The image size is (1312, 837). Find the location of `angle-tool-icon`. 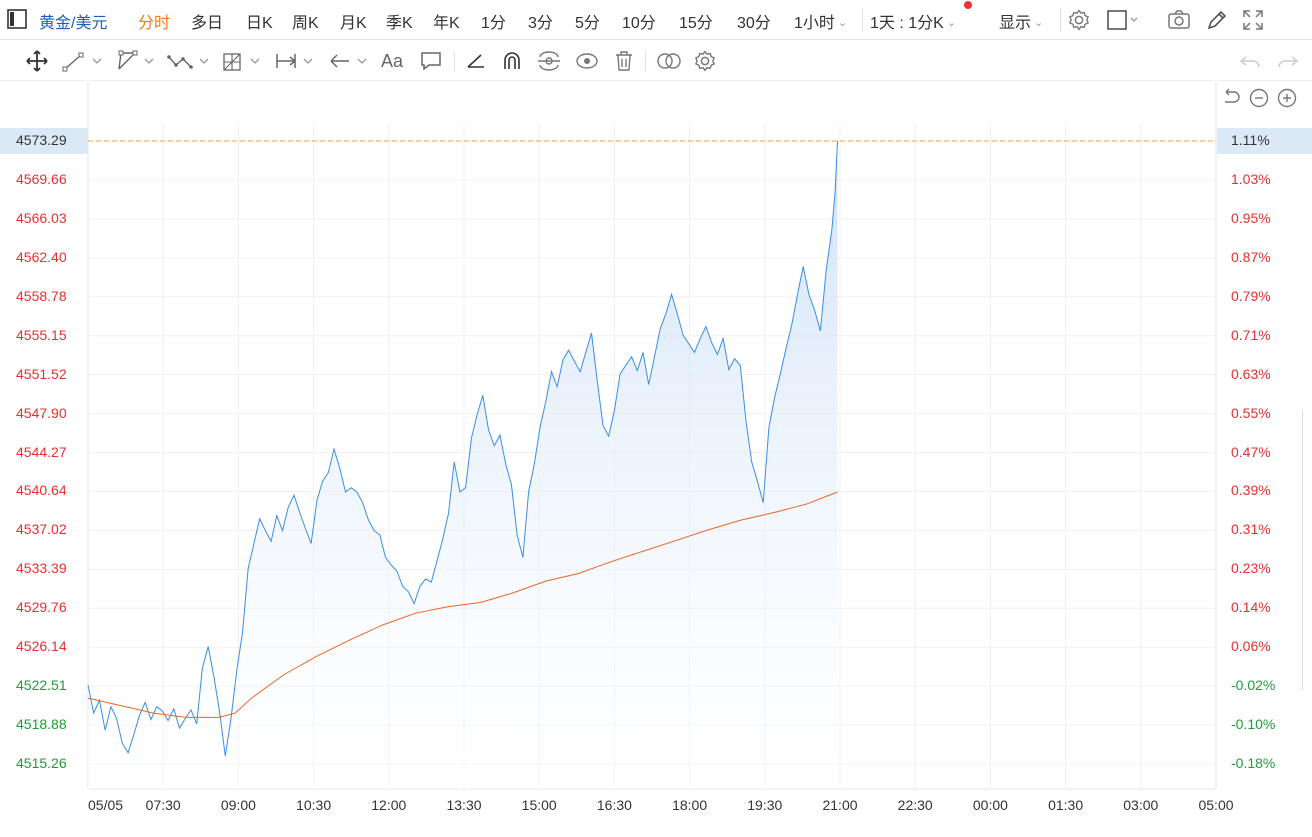

angle-tool-icon is located at coordinates (477, 61).